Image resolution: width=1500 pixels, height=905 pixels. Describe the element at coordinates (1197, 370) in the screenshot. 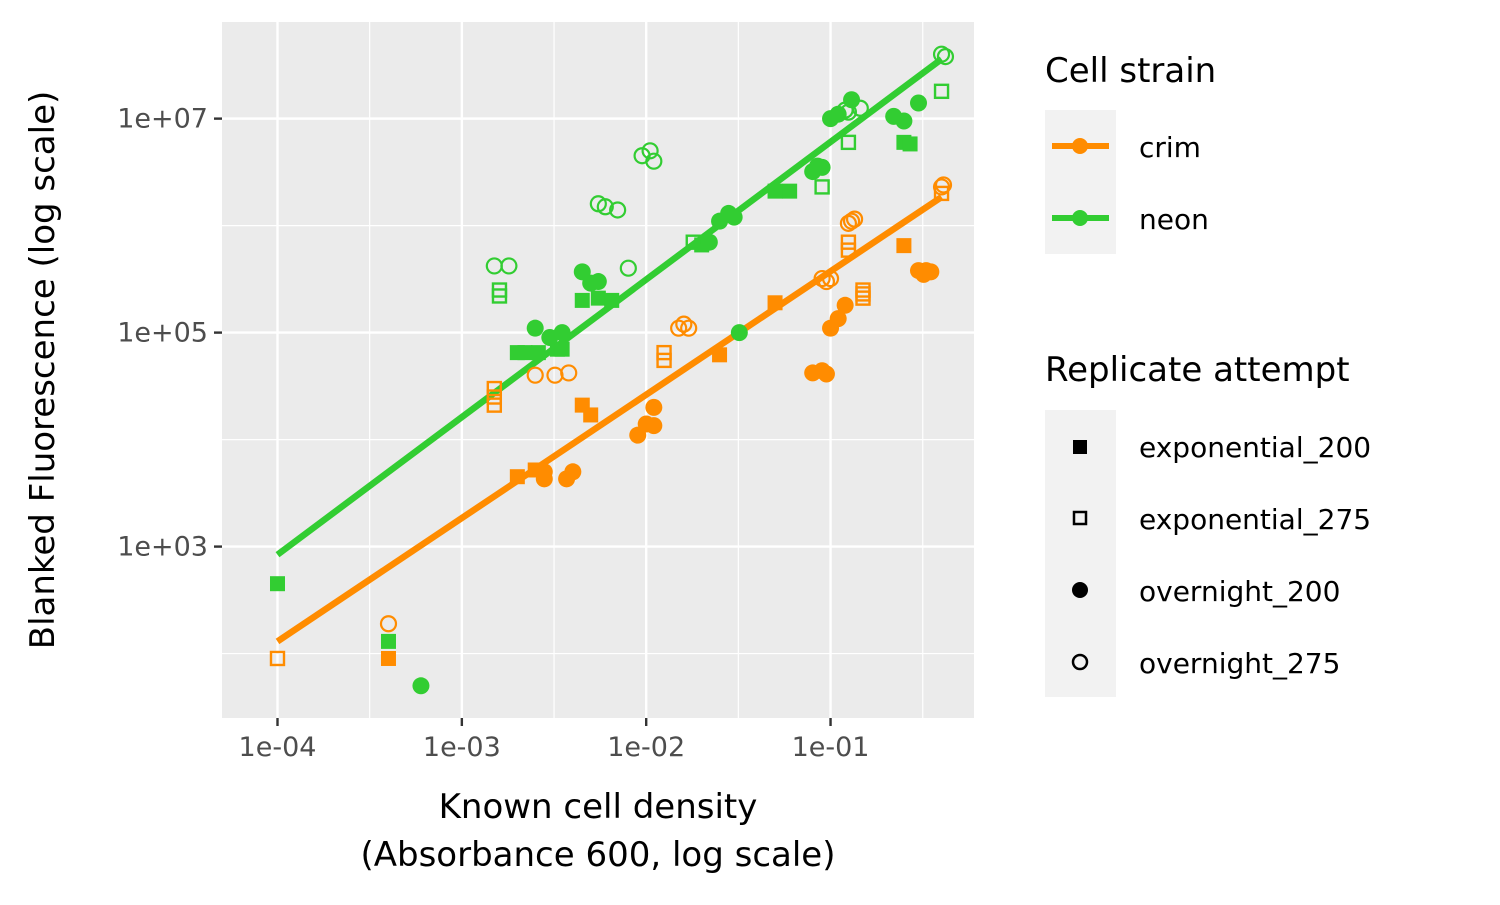

I see `legend-title-replicate-attempt: Replicate attempt` at that location.